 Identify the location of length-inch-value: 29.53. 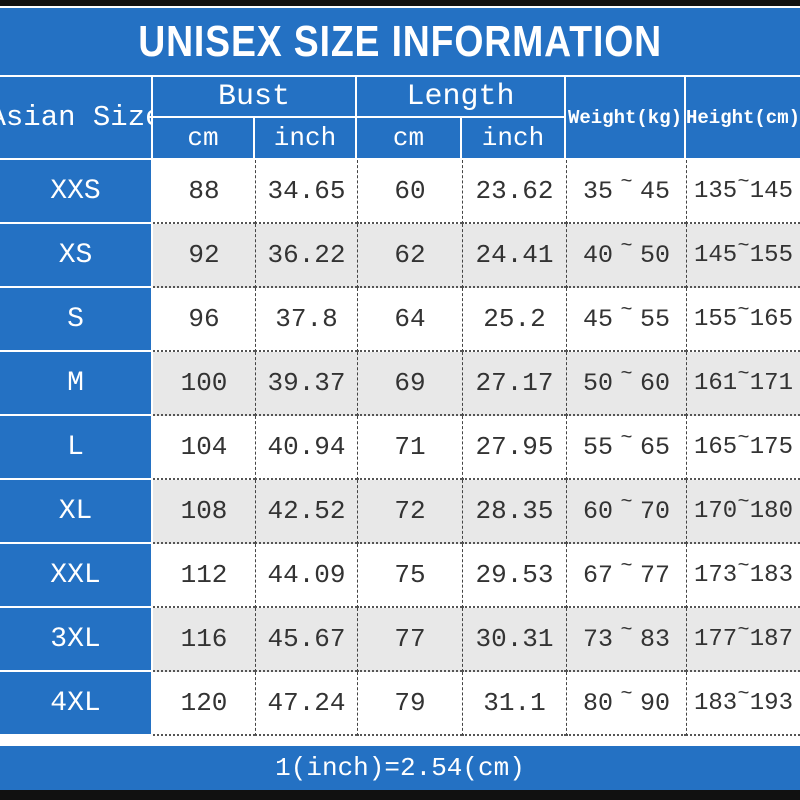
(514, 576).